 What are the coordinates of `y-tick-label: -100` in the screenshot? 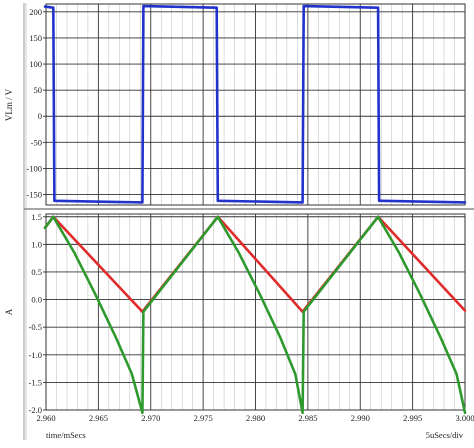 It's located at (34, 168).